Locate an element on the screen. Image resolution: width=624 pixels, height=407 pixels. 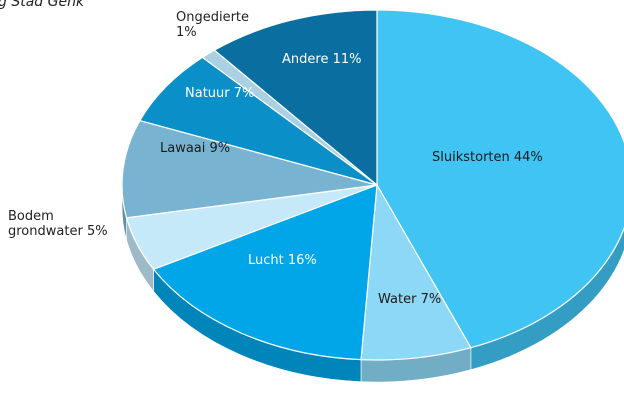
category-label: Ongedierte is located at coordinates (213, 17).